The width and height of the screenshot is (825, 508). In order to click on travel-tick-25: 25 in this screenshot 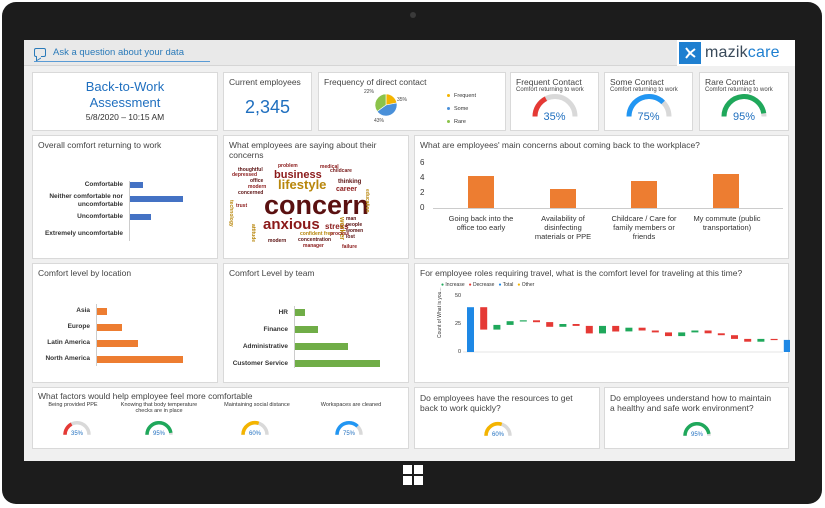, I will do `click(458, 324)`.